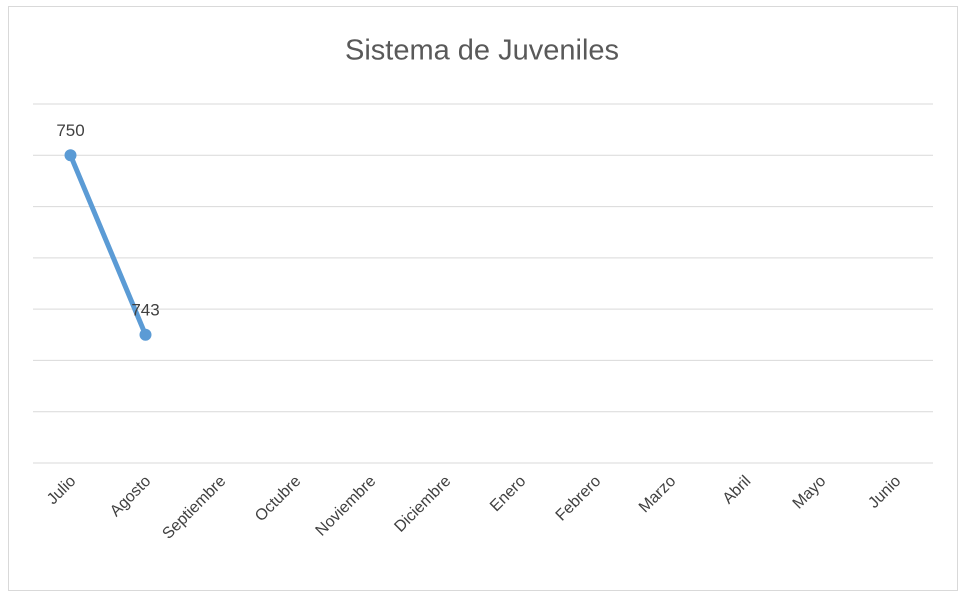  Describe the element at coordinates (145, 309) in the screenshot. I see `data-label: 743` at that location.